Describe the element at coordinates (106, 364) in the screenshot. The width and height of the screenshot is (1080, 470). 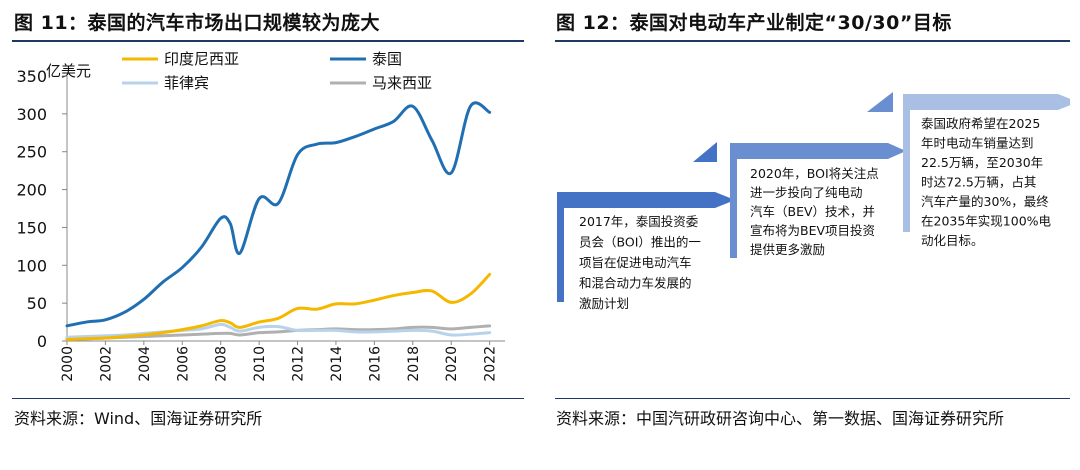
I see `x-tick-label: 2002` at that location.